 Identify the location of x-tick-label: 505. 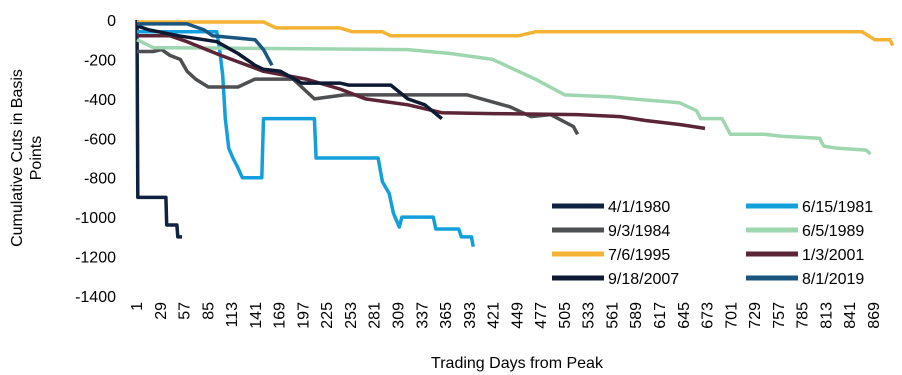
(565, 315).